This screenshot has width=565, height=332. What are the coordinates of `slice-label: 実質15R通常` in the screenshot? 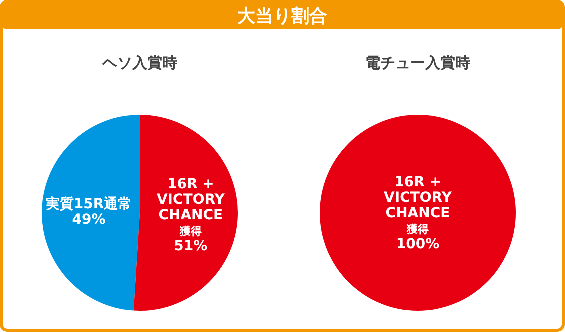 It's located at (89, 203).